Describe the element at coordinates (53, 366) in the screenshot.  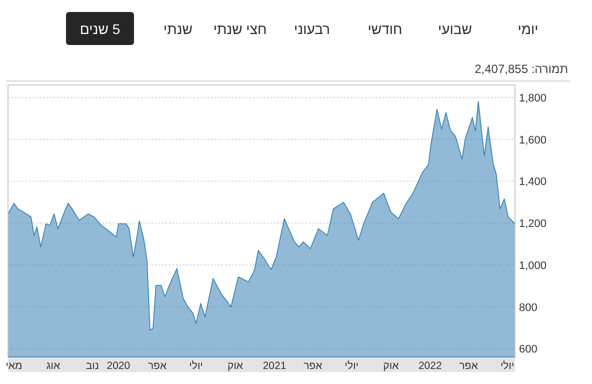
I see `x-tick-label: אוג` at that location.